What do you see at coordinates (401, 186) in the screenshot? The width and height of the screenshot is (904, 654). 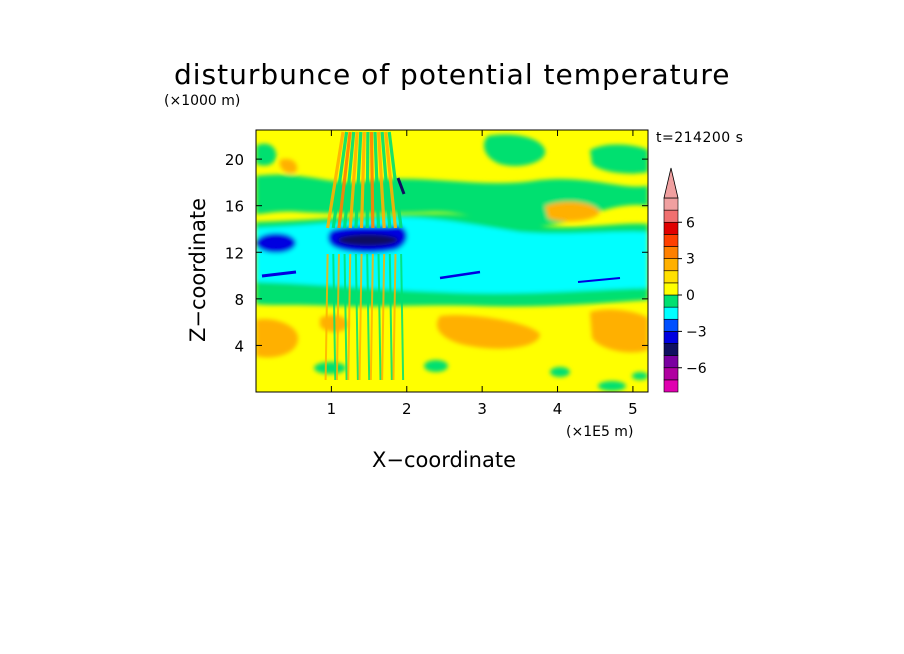 I see `field-navy-streak` at bounding box center [401, 186].